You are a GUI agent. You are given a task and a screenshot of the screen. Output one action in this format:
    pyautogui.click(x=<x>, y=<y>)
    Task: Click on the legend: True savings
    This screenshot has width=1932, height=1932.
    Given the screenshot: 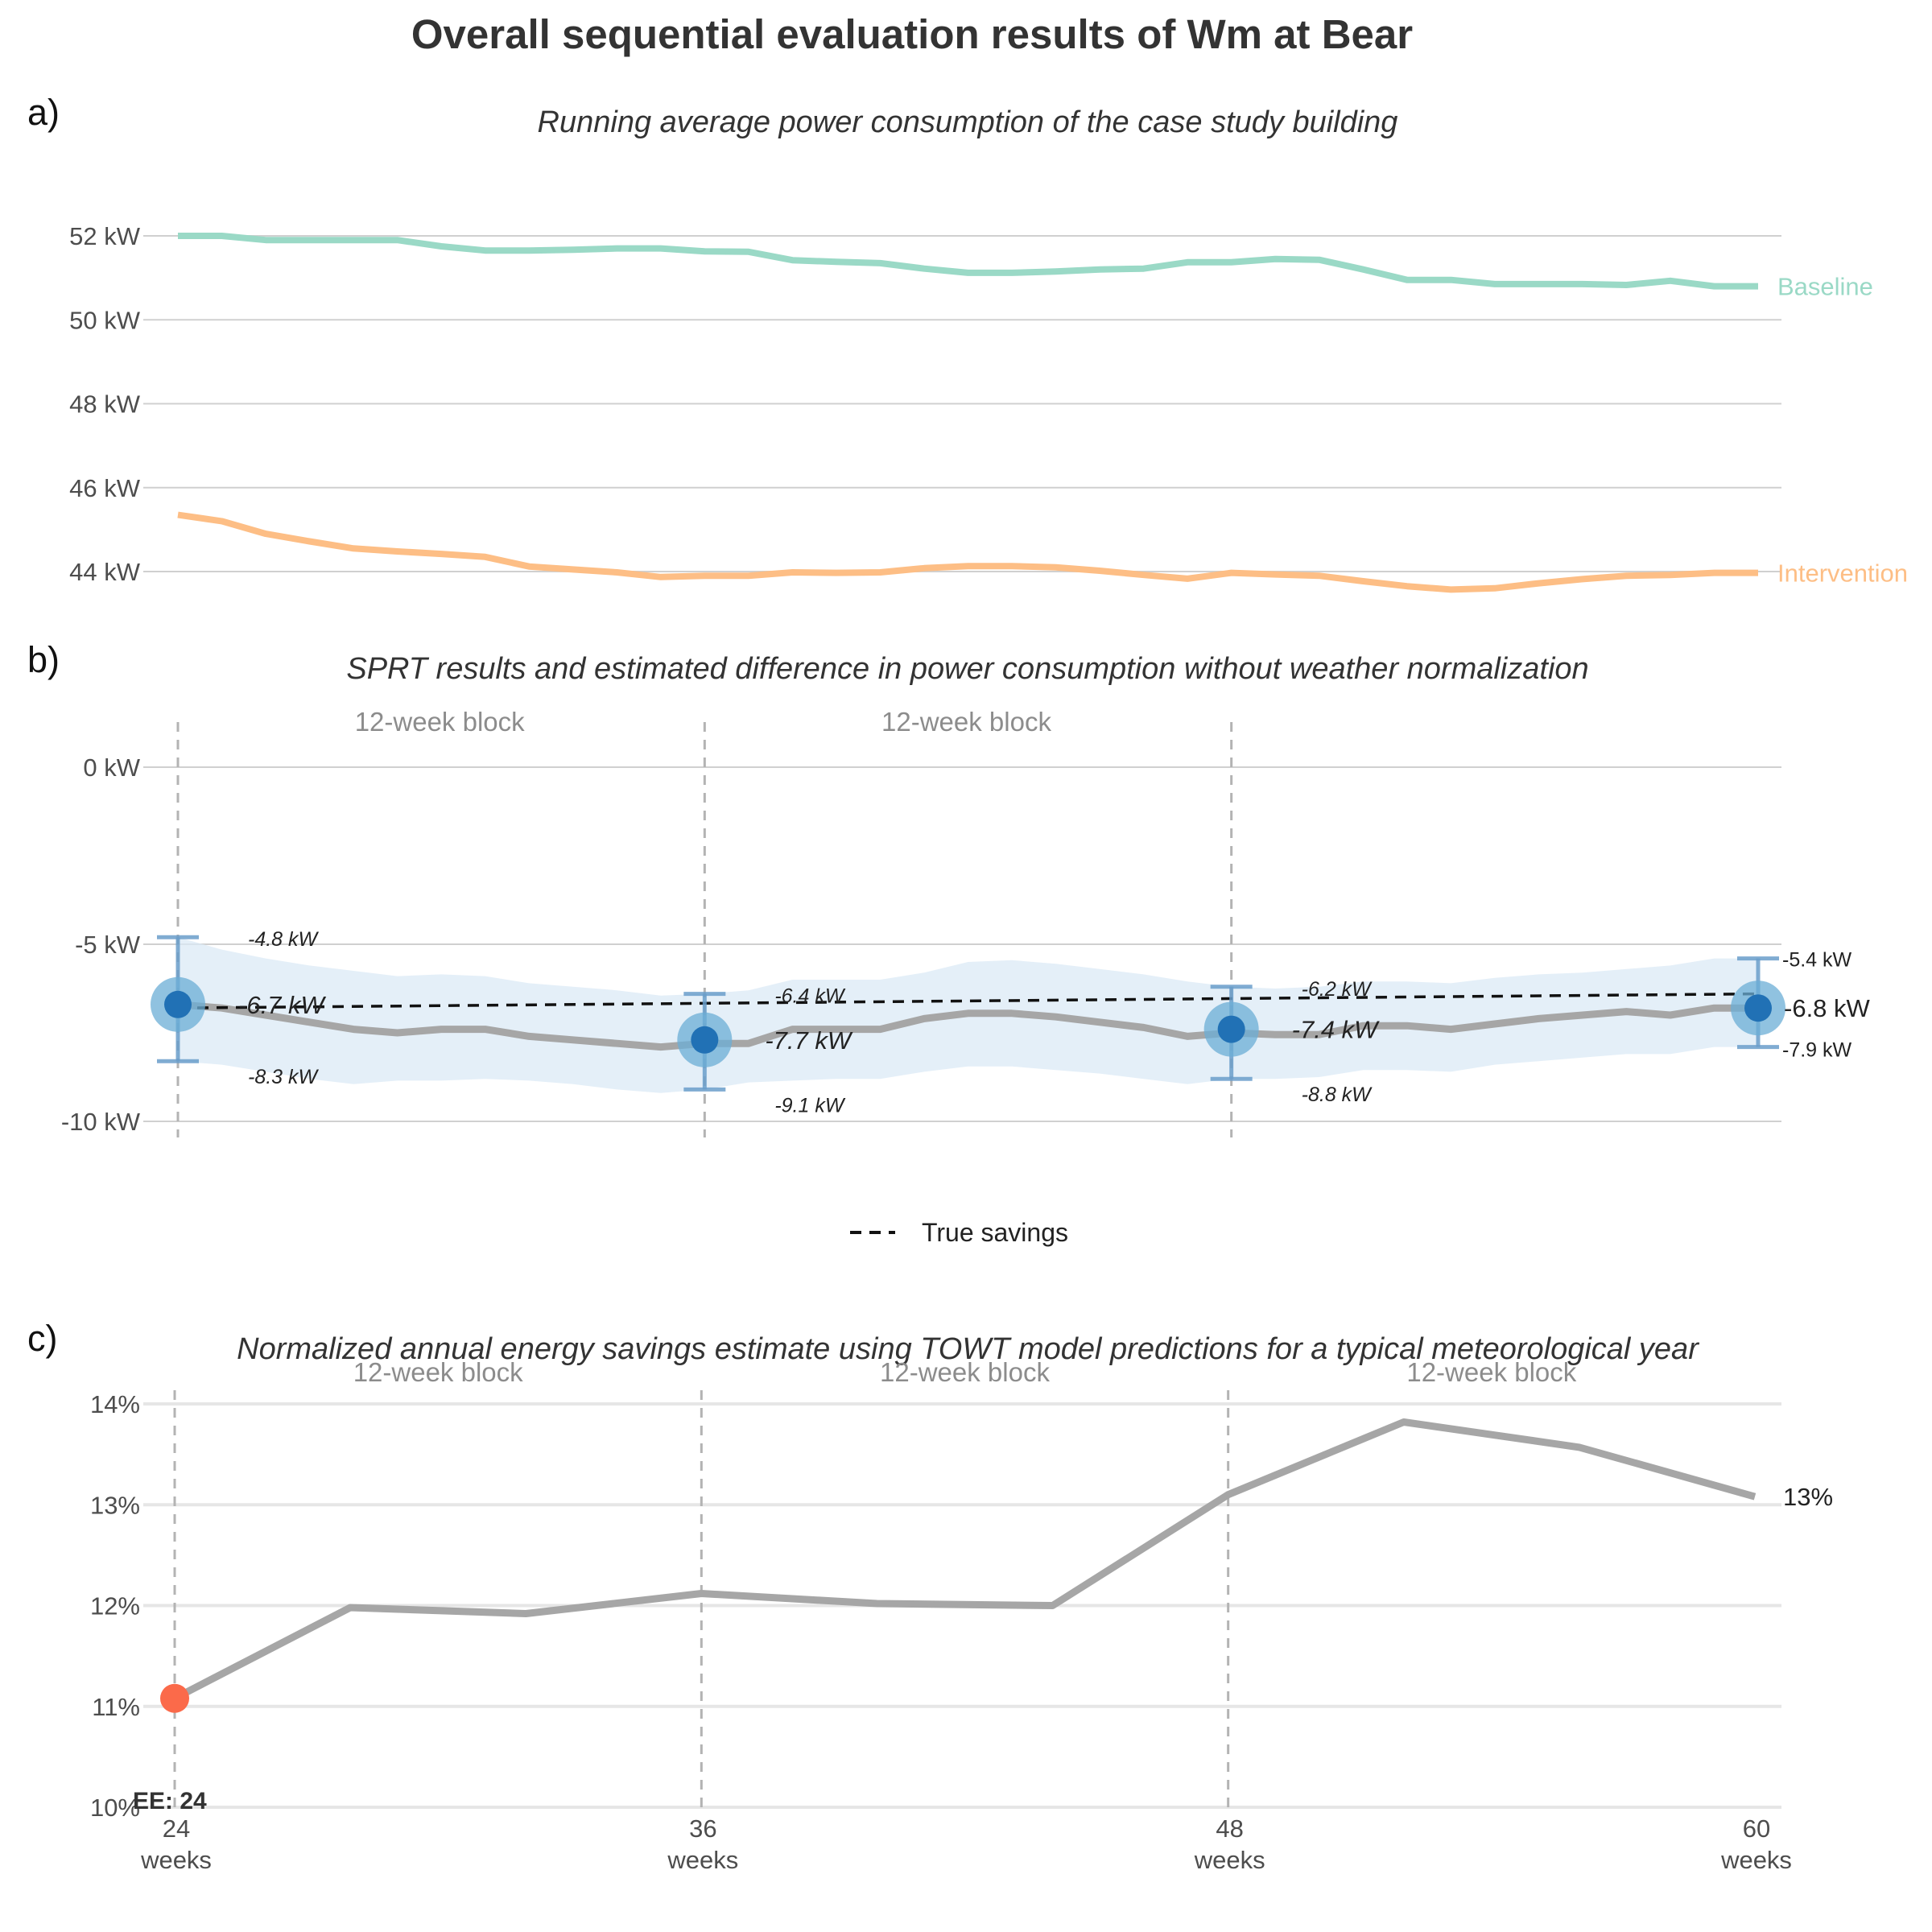 What is the action you would take?
    pyautogui.click(x=959, y=1232)
    